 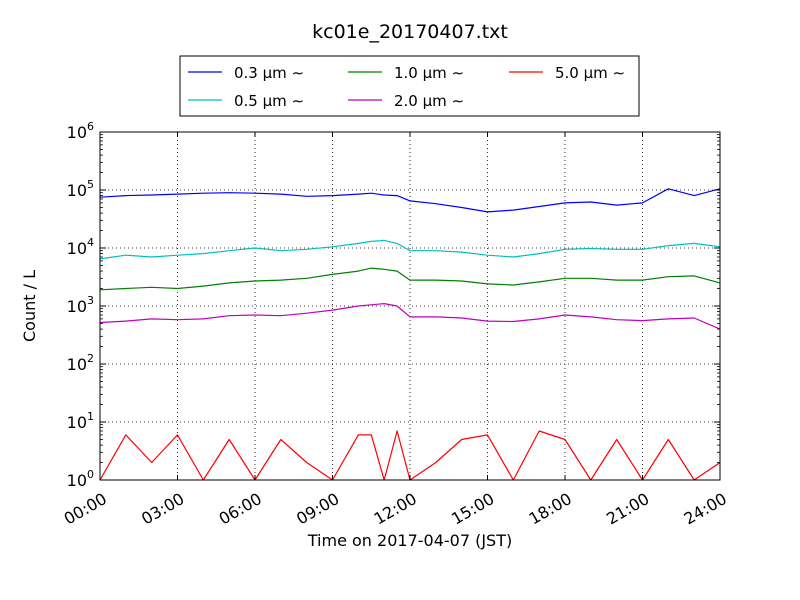 What do you see at coordinates (409, 540) in the screenshot?
I see `x-axis-label: Time on 2017-04-07 (JST)` at bounding box center [409, 540].